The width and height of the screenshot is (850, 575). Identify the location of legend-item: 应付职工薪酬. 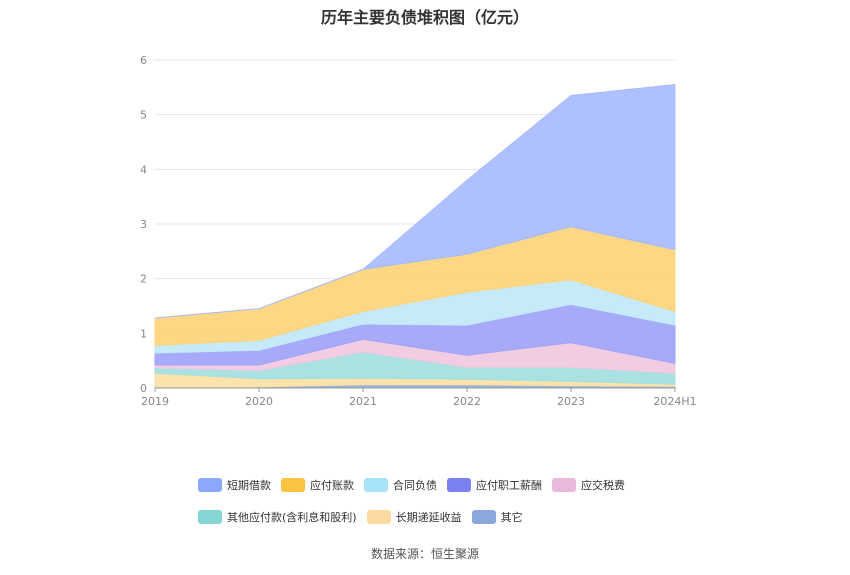
(494, 485).